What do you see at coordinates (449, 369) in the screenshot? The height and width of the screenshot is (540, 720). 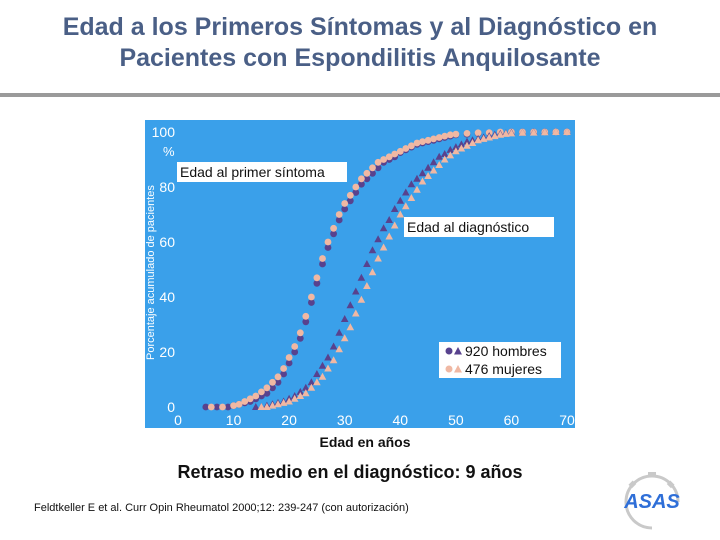 I see `legend-women-circle` at bounding box center [449, 369].